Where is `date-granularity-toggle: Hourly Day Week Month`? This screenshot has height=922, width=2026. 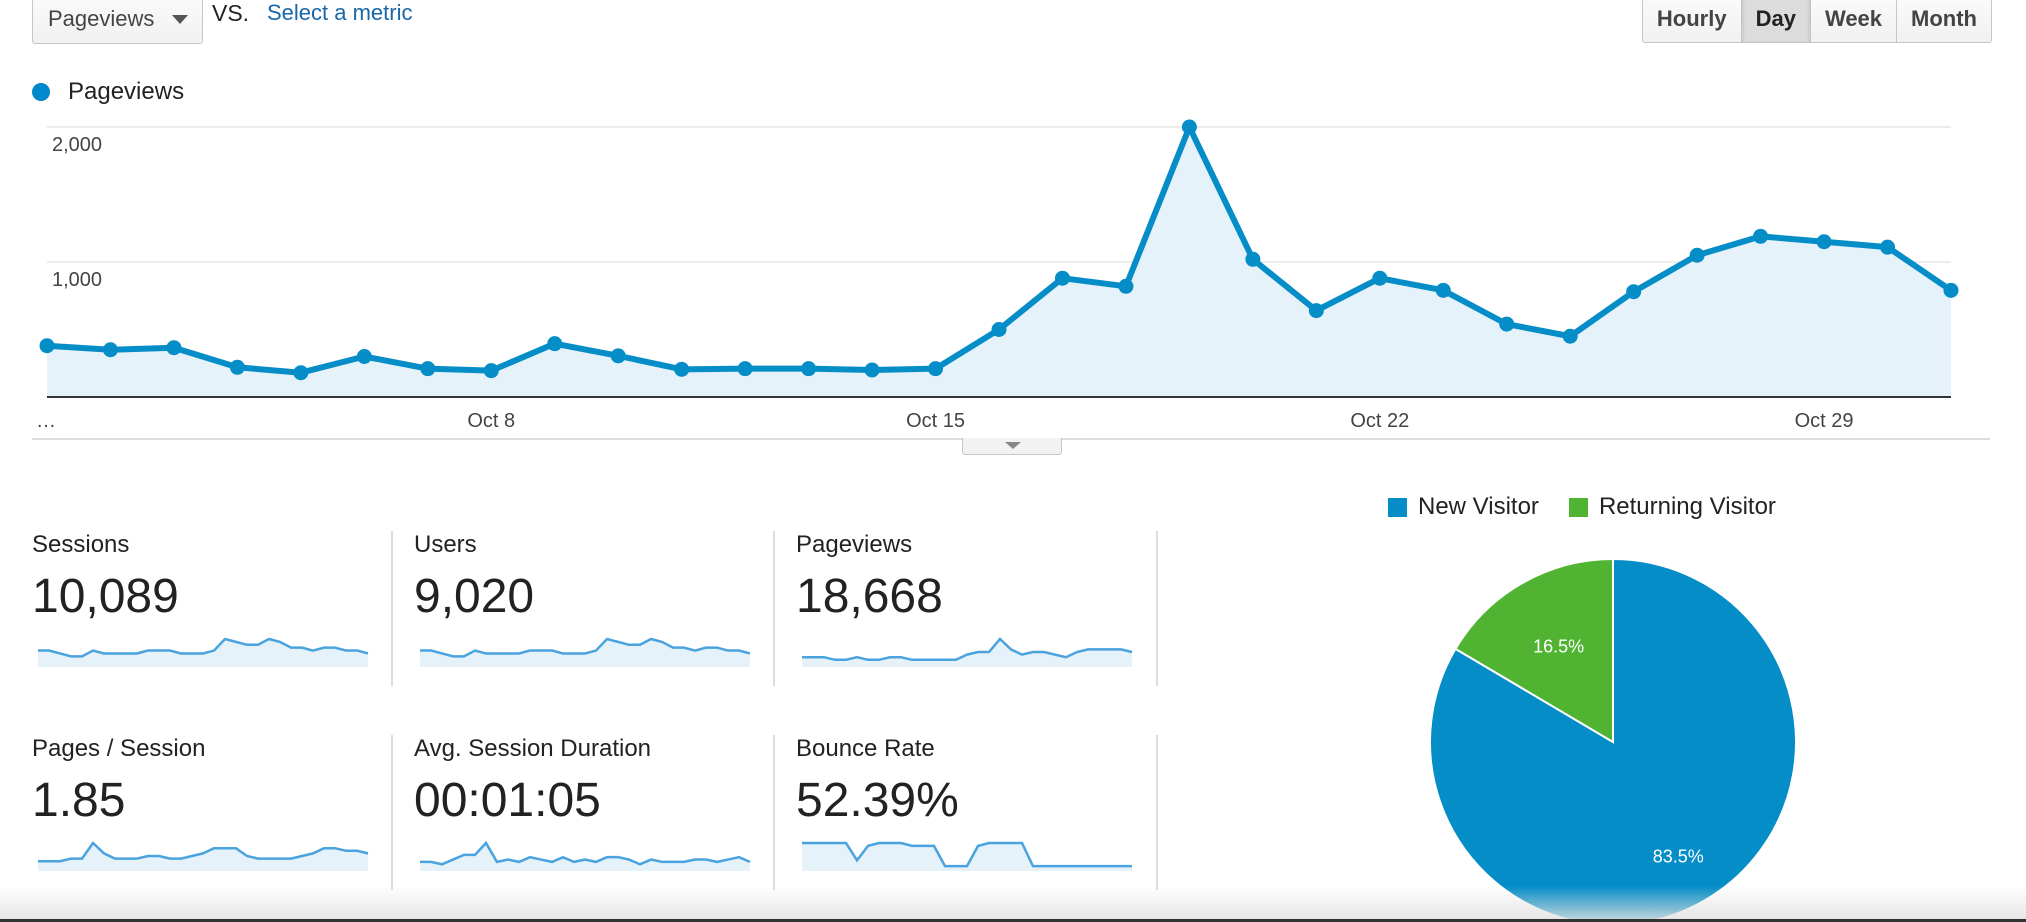
date-granularity-toggle: Hourly Day Week Month is located at coordinates (1816, 21).